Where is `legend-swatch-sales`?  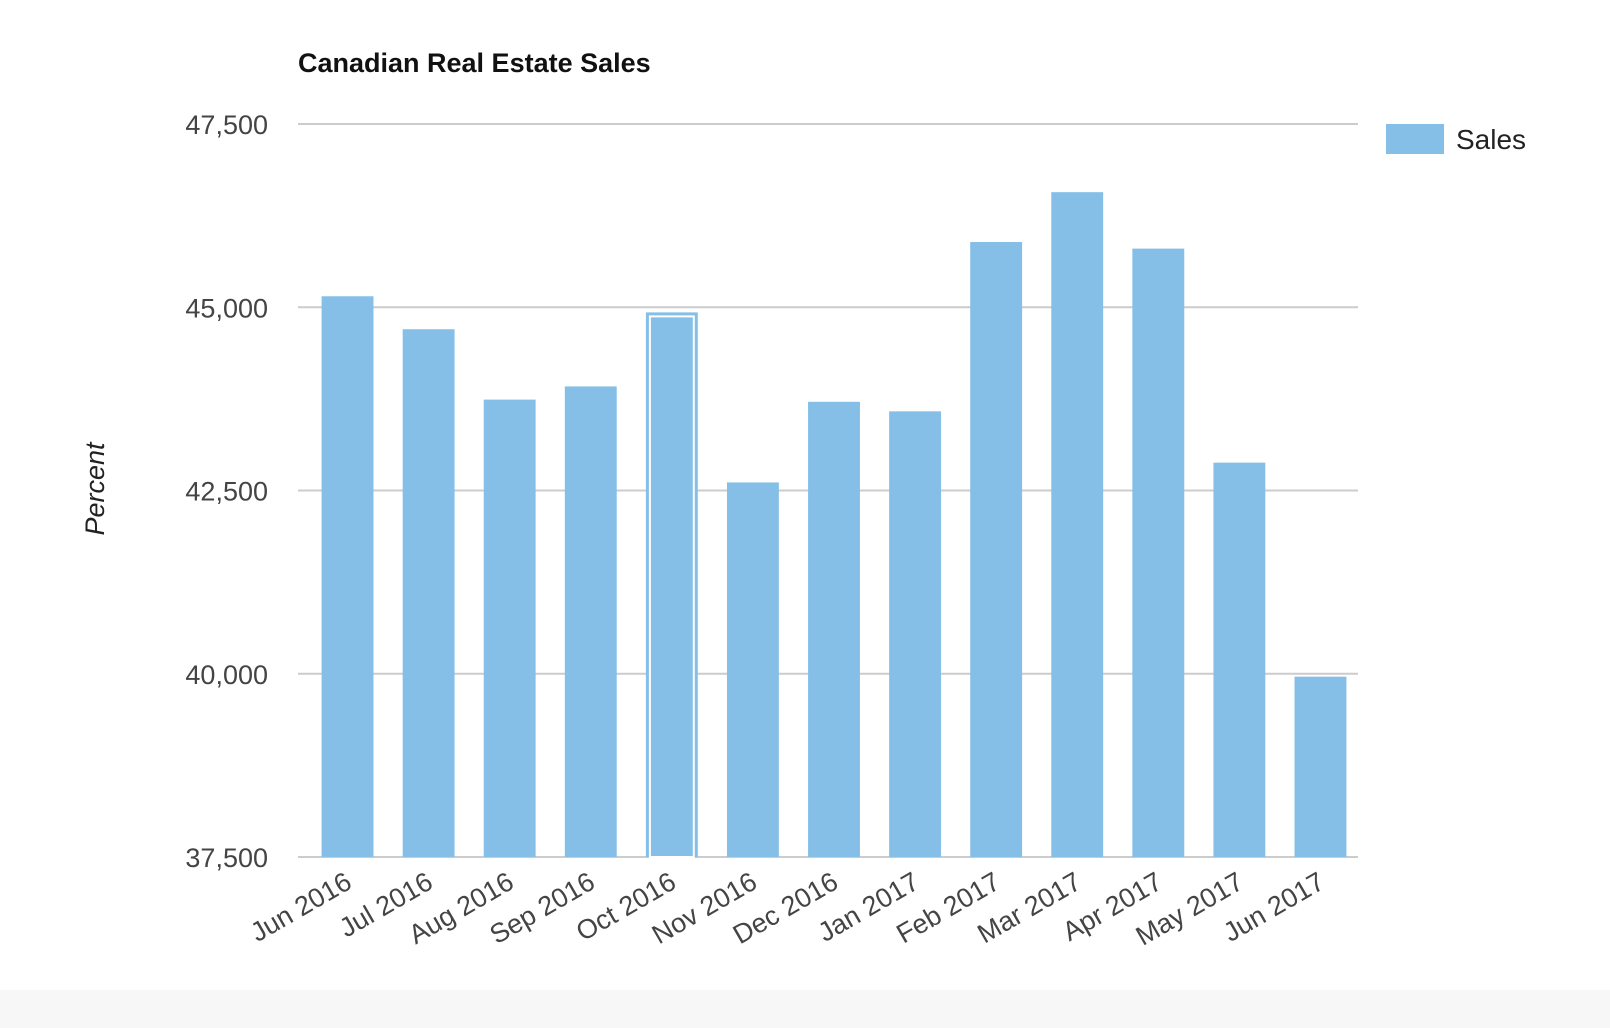
legend-swatch-sales is located at coordinates (1415, 139).